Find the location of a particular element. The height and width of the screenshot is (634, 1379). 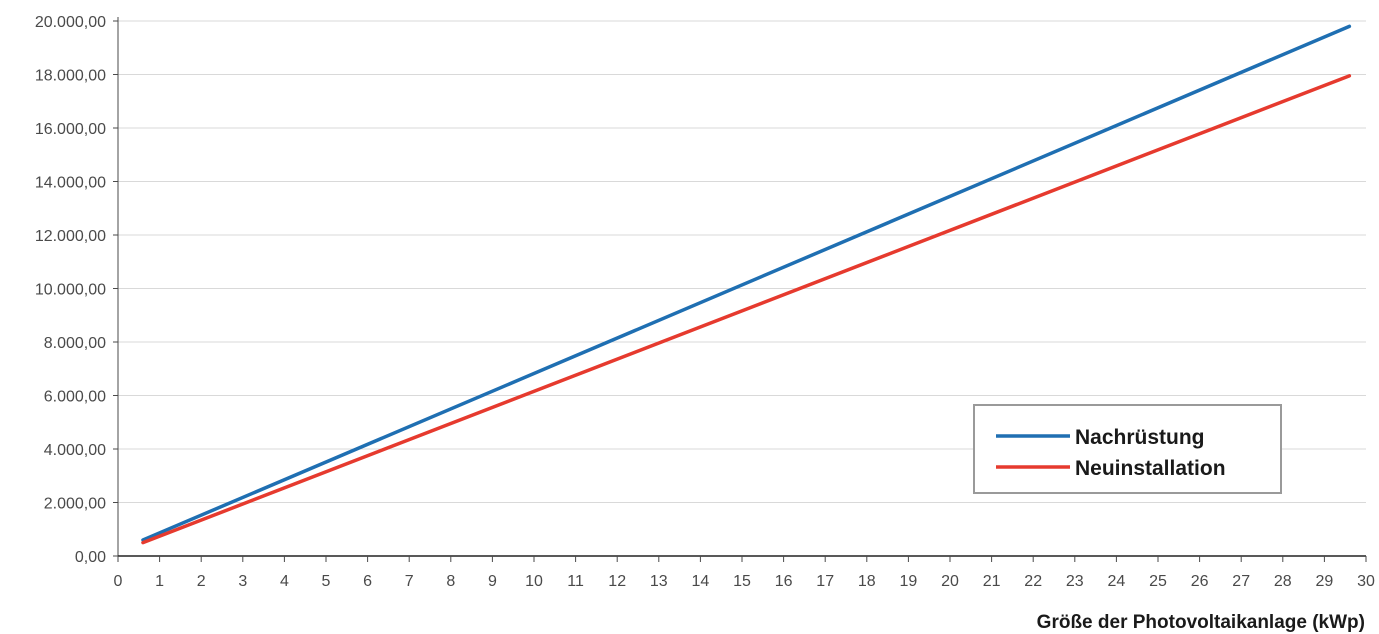

x-tick-label: 12 is located at coordinates (617, 581).